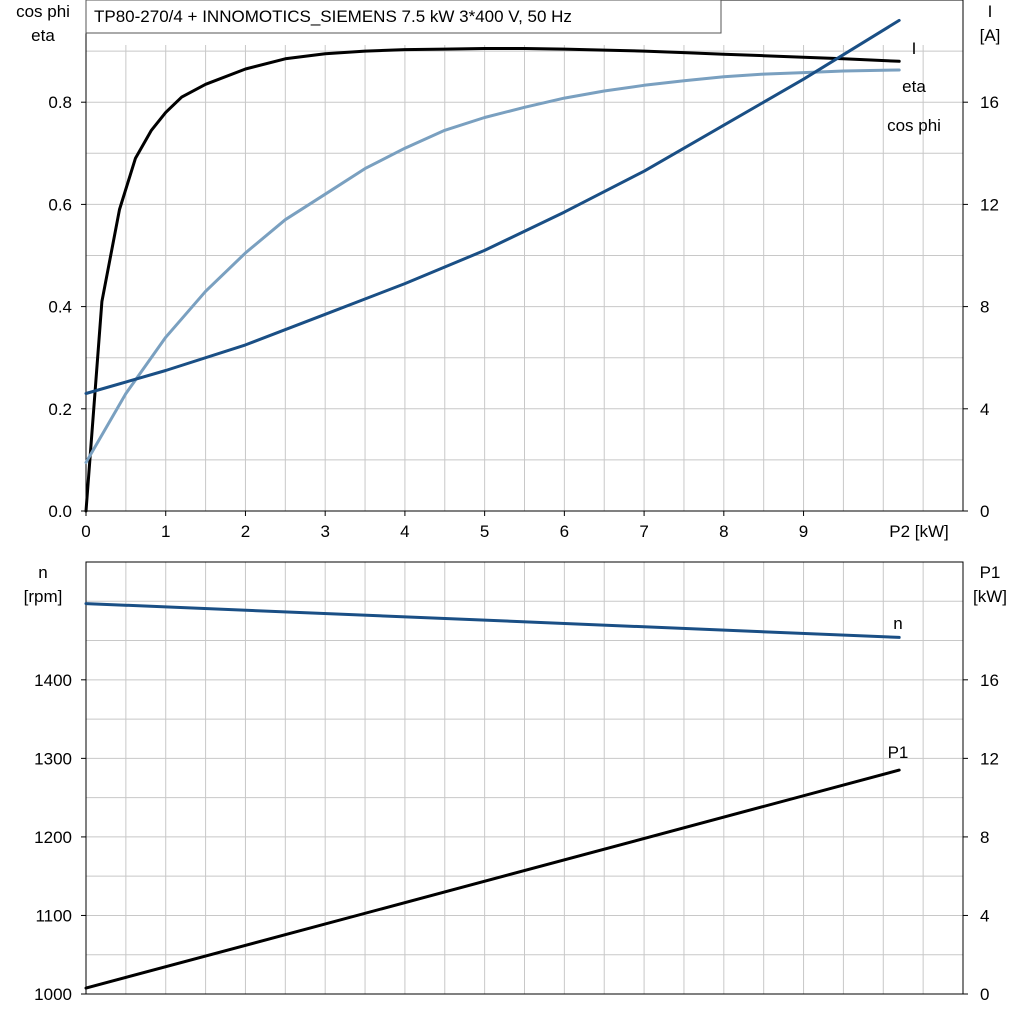  Describe the element at coordinates (643, 531) in the screenshot. I see `x-tick-label: 7` at that location.